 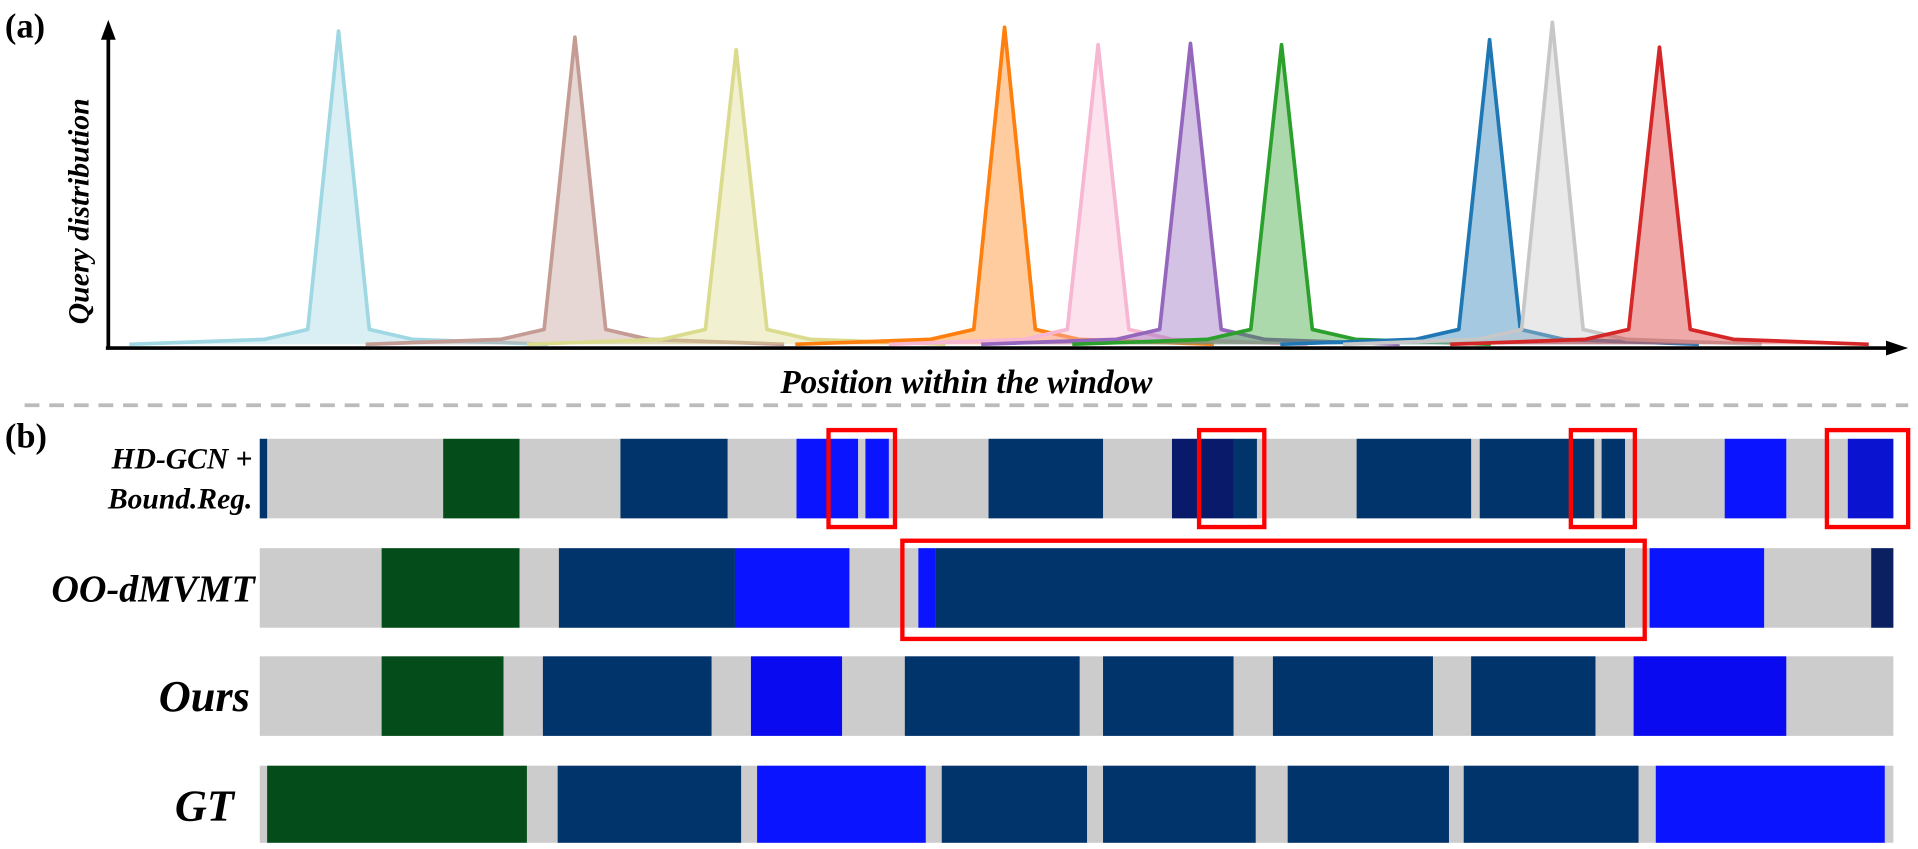 I want to click on row-label: GT, so click(x=205, y=805).